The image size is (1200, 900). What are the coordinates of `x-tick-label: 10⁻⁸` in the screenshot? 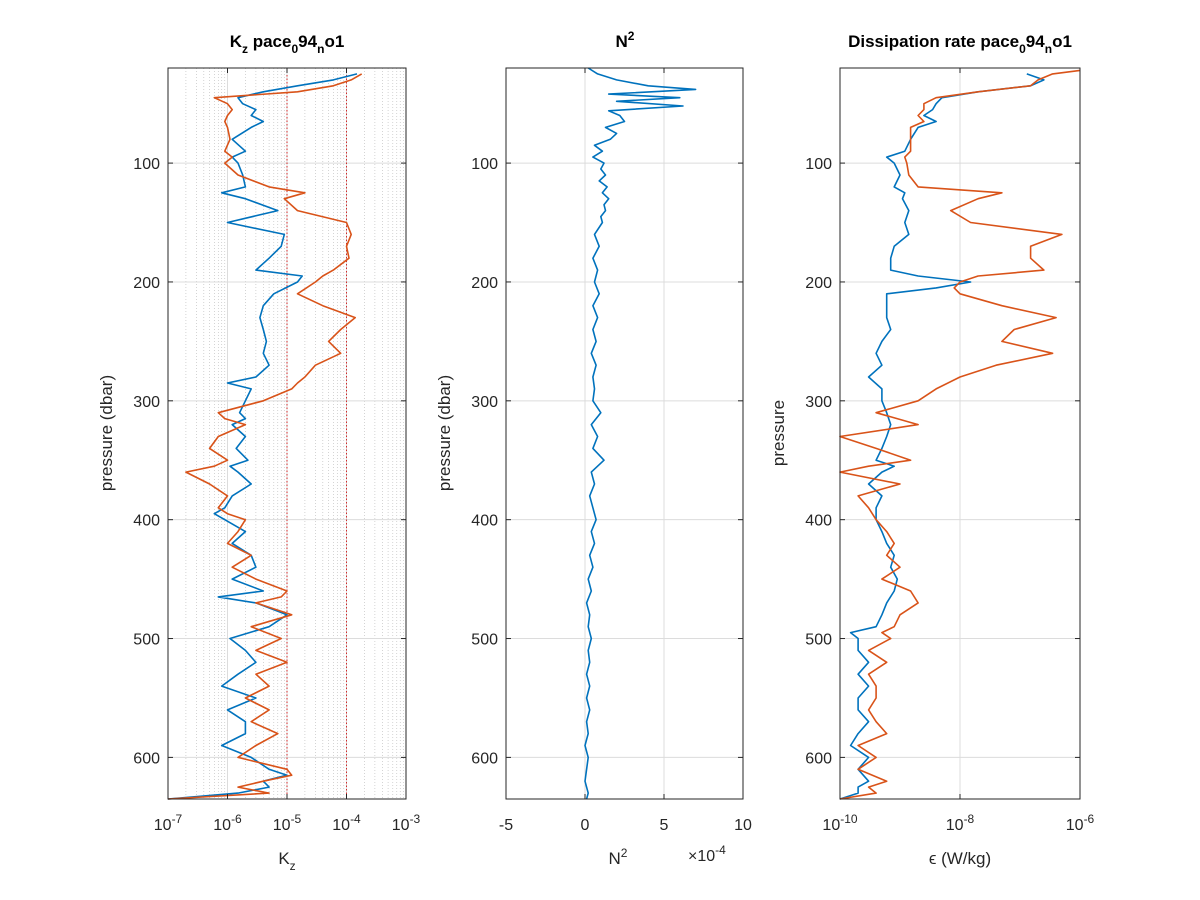 It's located at (960, 823).